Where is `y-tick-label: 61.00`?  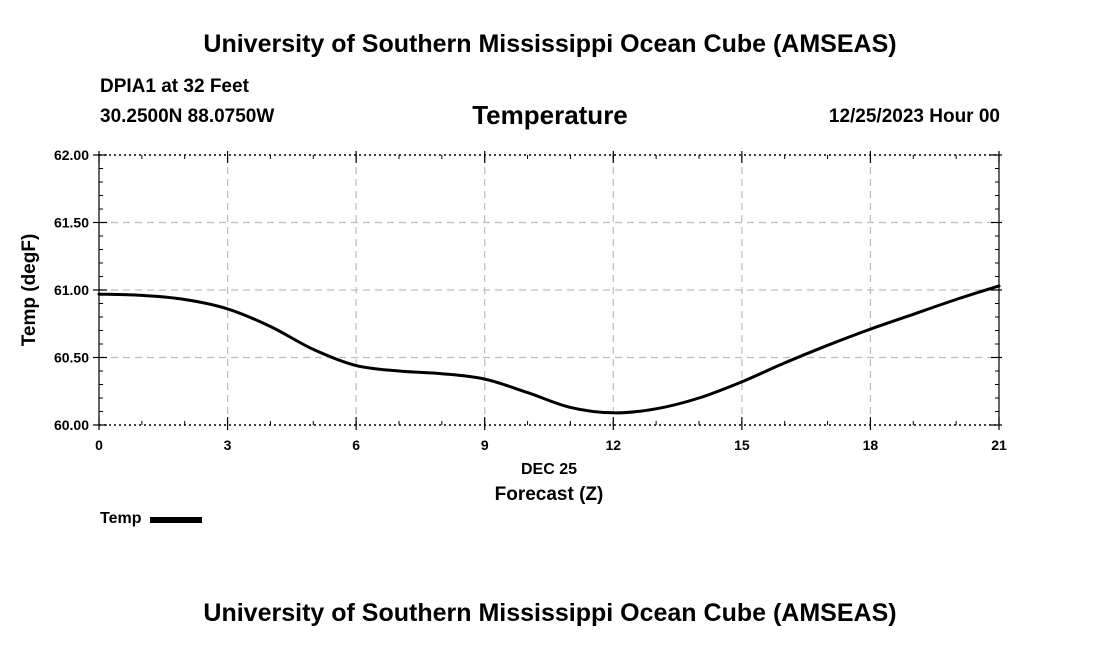 y-tick-label: 61.00 is located at coordinates (71, 290).